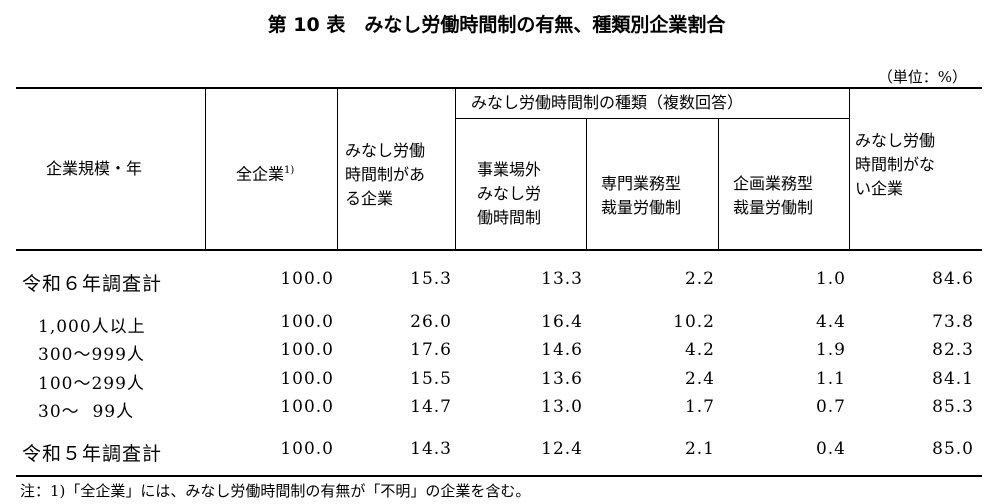 The image size is (993, 504). Describe the element at coordinates (509, 193) in the screenshot. I see `header-type-outside: 事業場外 みなし労 働時間制` at that location.